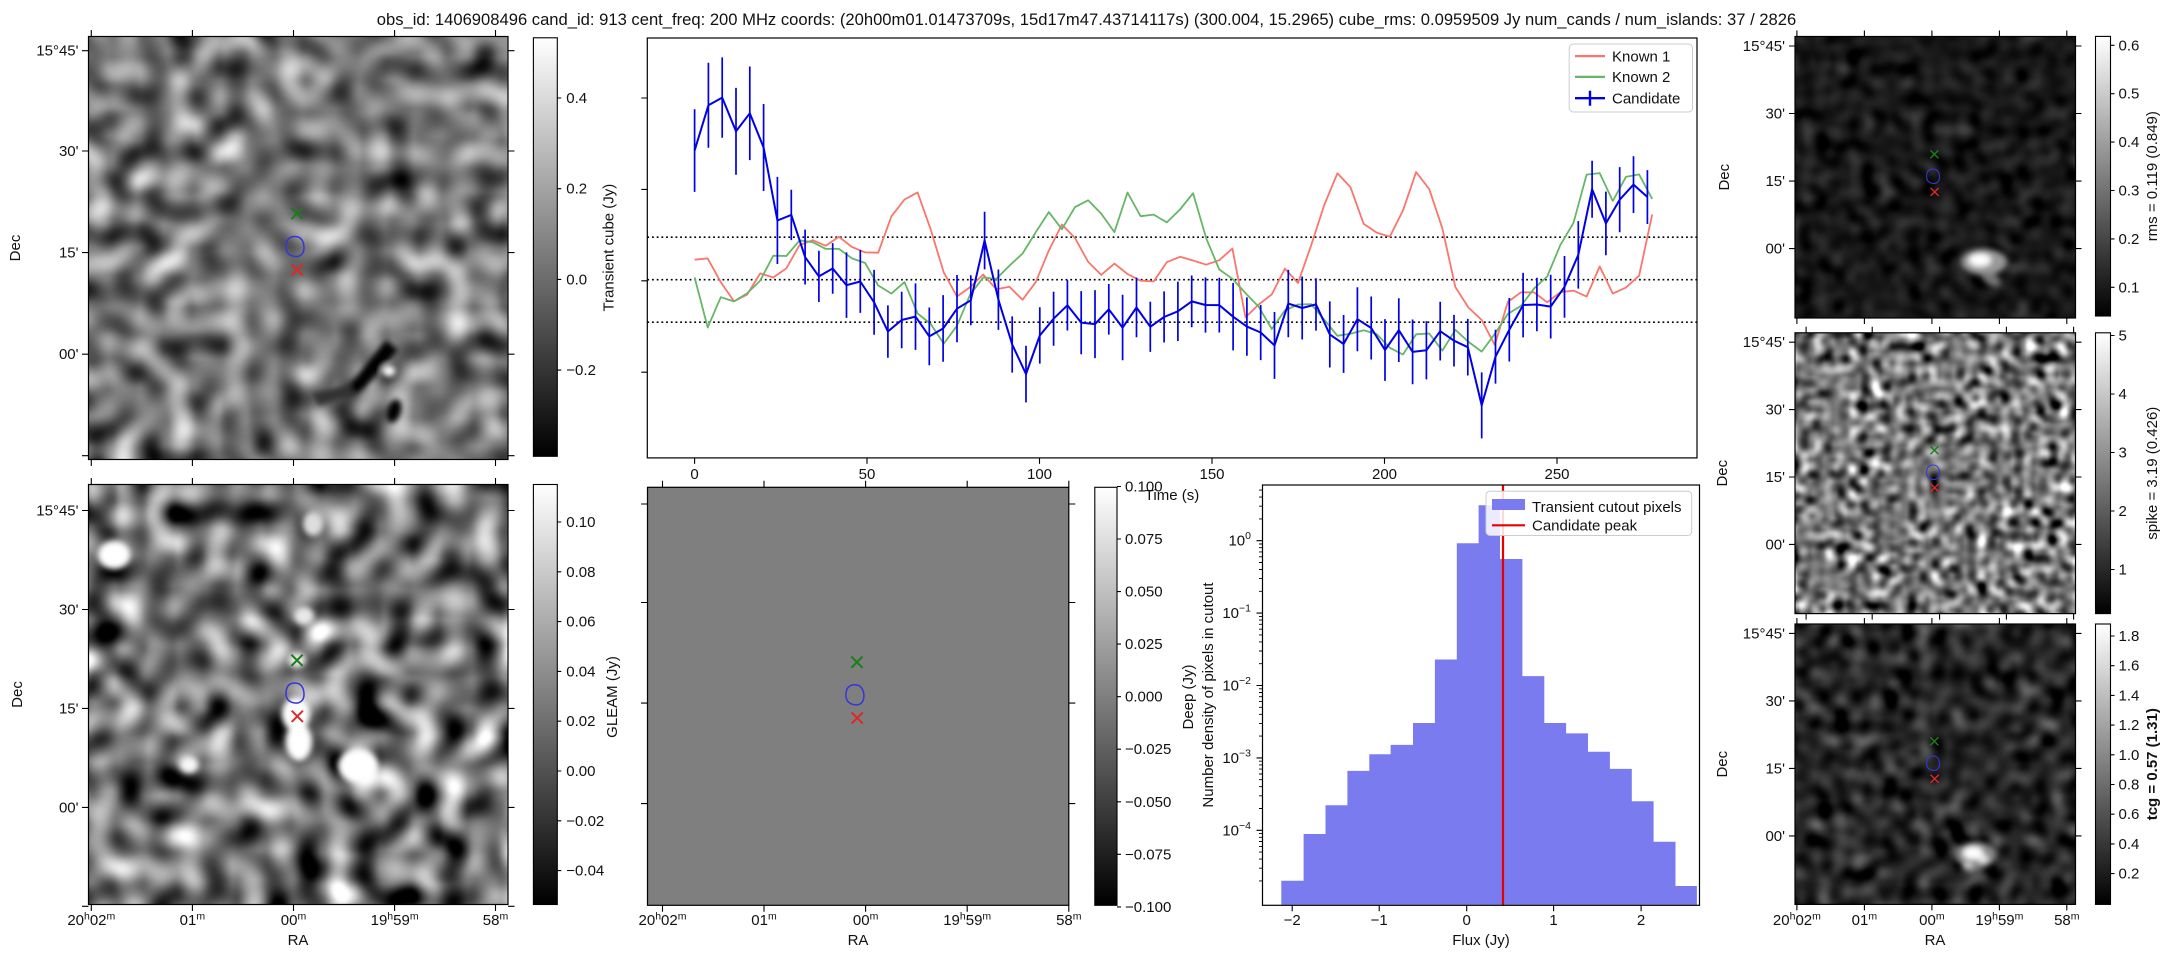  I want to click on svg-text: 0.1, so click(2129, 287).